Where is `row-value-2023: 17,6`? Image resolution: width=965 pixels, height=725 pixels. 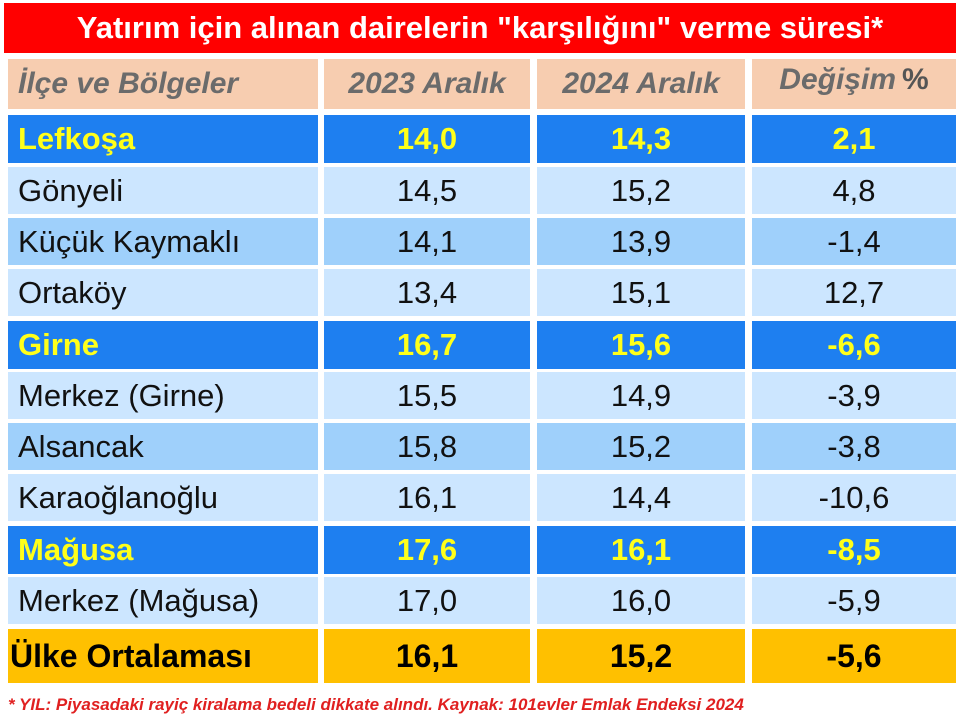
row-value-2023: 17,6 is located at coordinates (427, 550).